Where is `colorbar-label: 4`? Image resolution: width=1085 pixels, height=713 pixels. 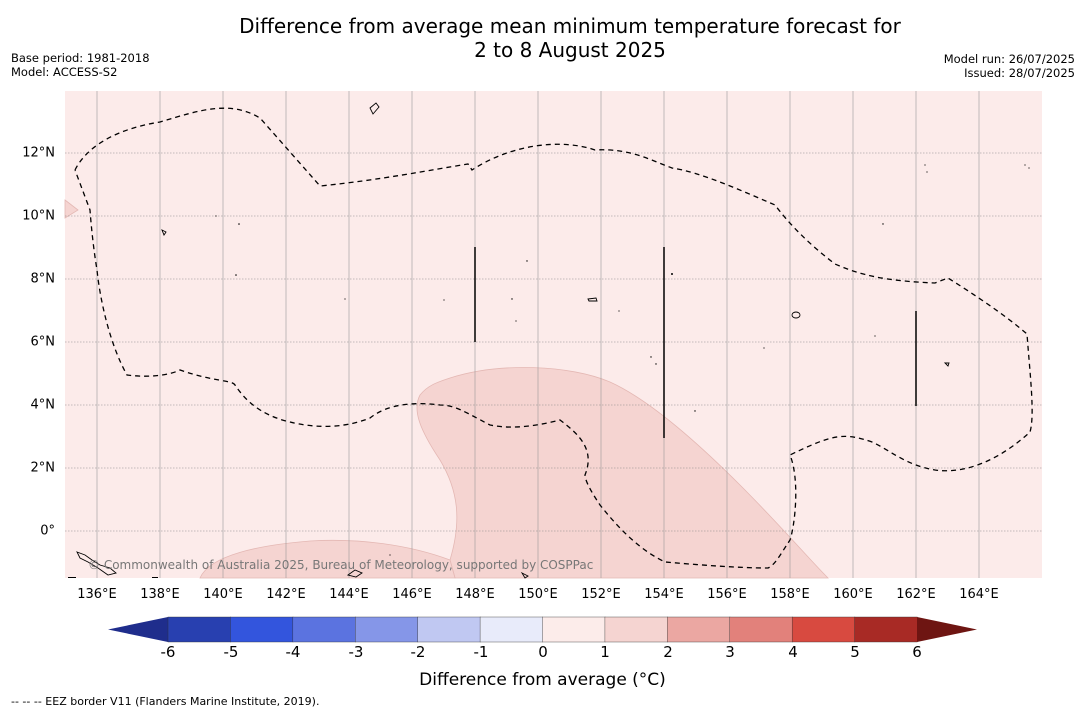
colorbar-label: 4 is located at coordinates (793, 652).